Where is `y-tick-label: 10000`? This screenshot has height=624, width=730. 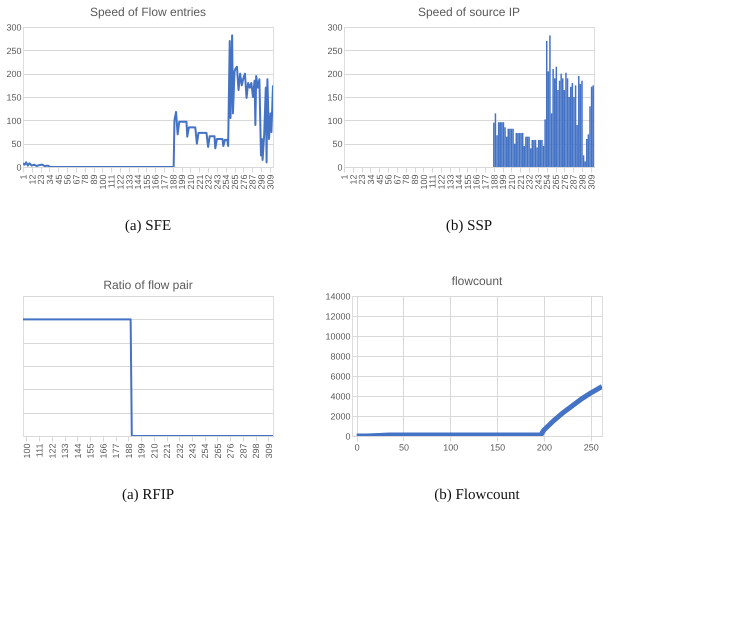 y-tick-label: 10000 is located at coordinates (337, 337).